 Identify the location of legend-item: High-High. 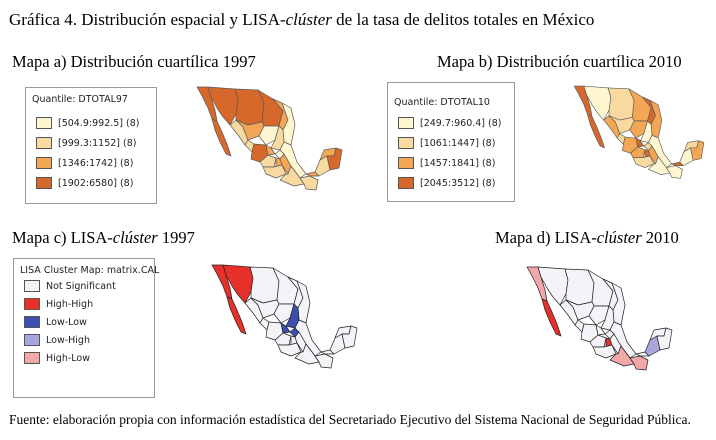
(58, 304).